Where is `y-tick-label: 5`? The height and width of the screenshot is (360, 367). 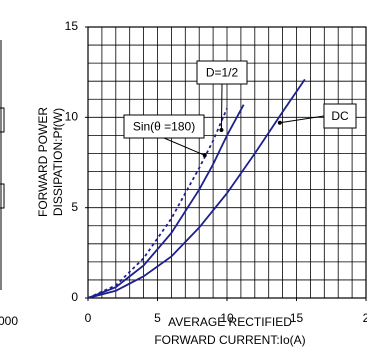 y-tick-label: 5 is located at coordinates (74, 207).